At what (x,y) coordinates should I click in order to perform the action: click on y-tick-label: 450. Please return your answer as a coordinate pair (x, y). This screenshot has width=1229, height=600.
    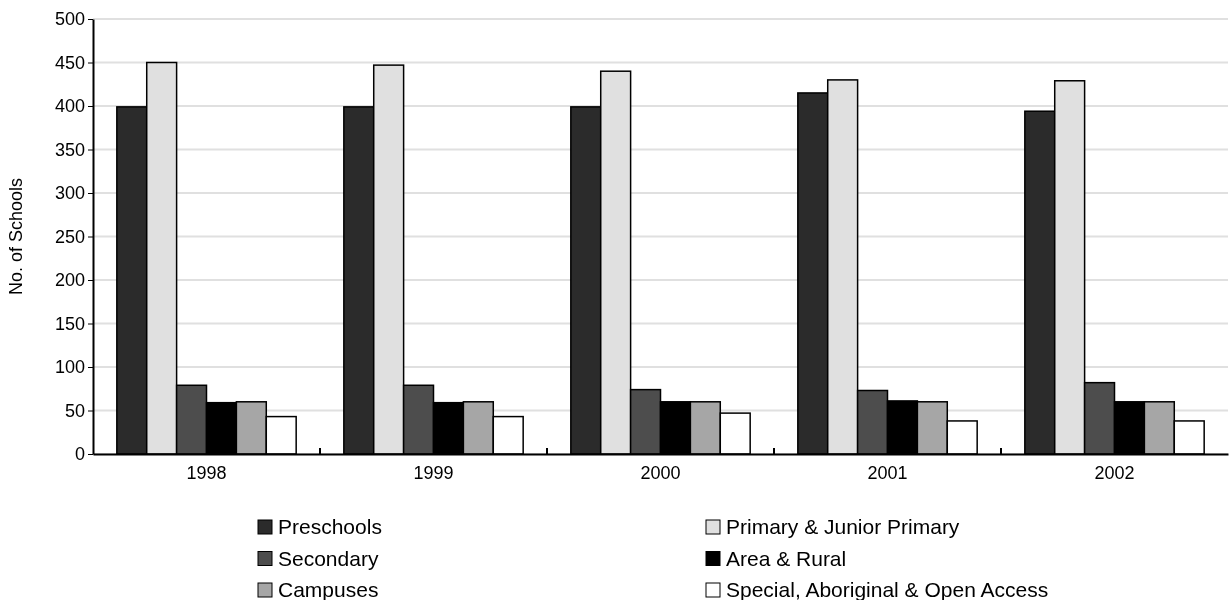
    Looking at the image, I should click on (69, 62).